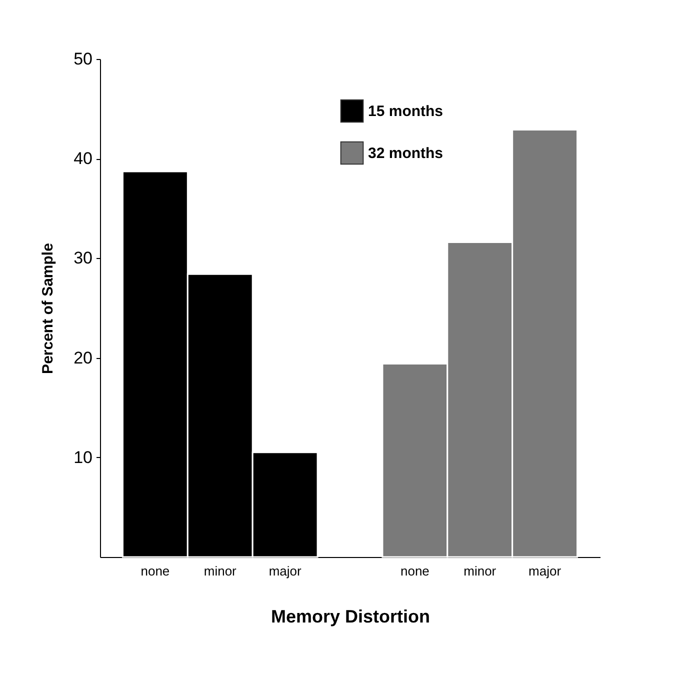 This screenshot has width=686, height=674. Describe the element at coordinates (406, 111) in the screenshot. I see `legend-label: 15 months` at that location.